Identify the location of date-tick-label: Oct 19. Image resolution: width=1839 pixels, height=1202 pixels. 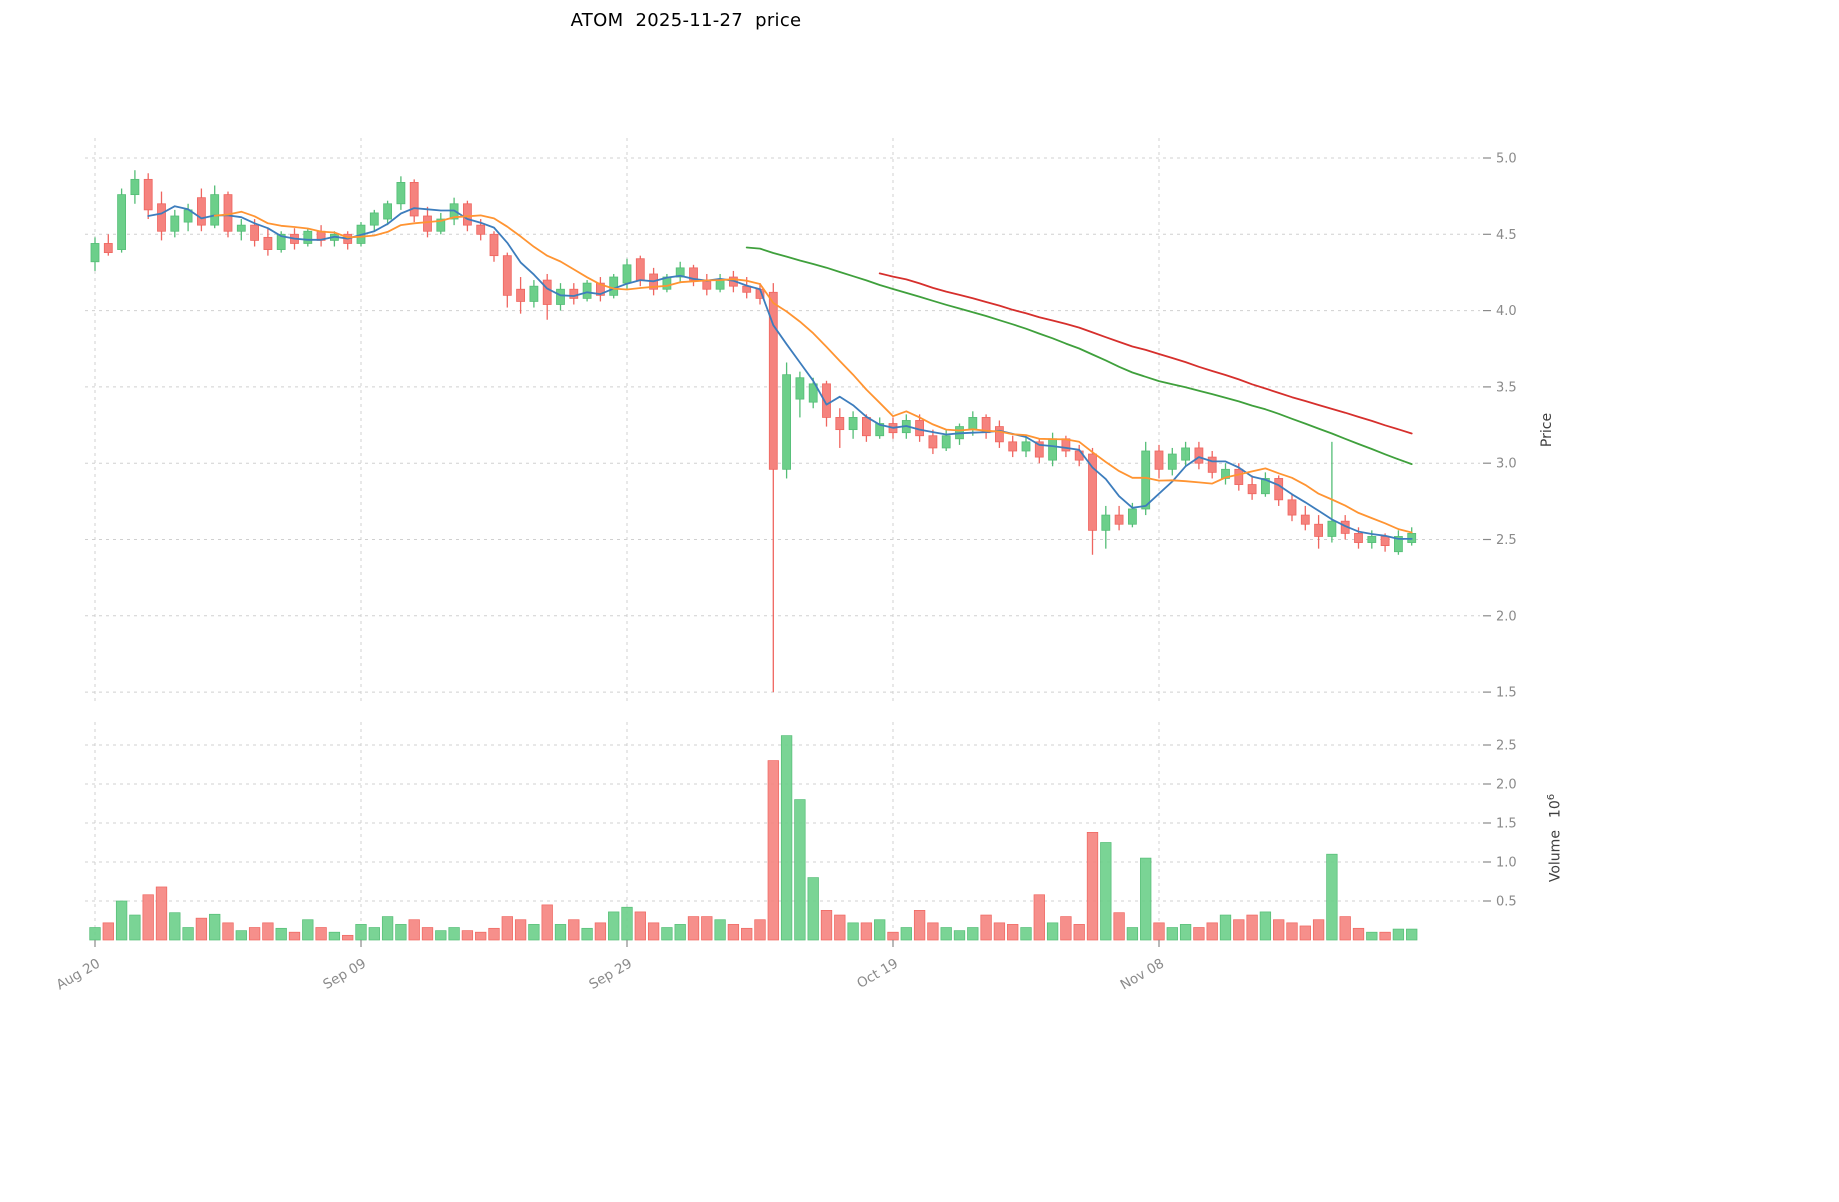
(877, 974).